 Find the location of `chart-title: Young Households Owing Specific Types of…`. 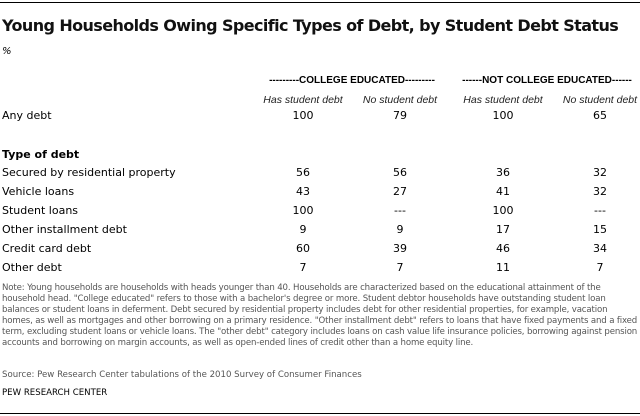

chart-title: Young Households Owing Specific Types of… is located at coordinates (310, 25).